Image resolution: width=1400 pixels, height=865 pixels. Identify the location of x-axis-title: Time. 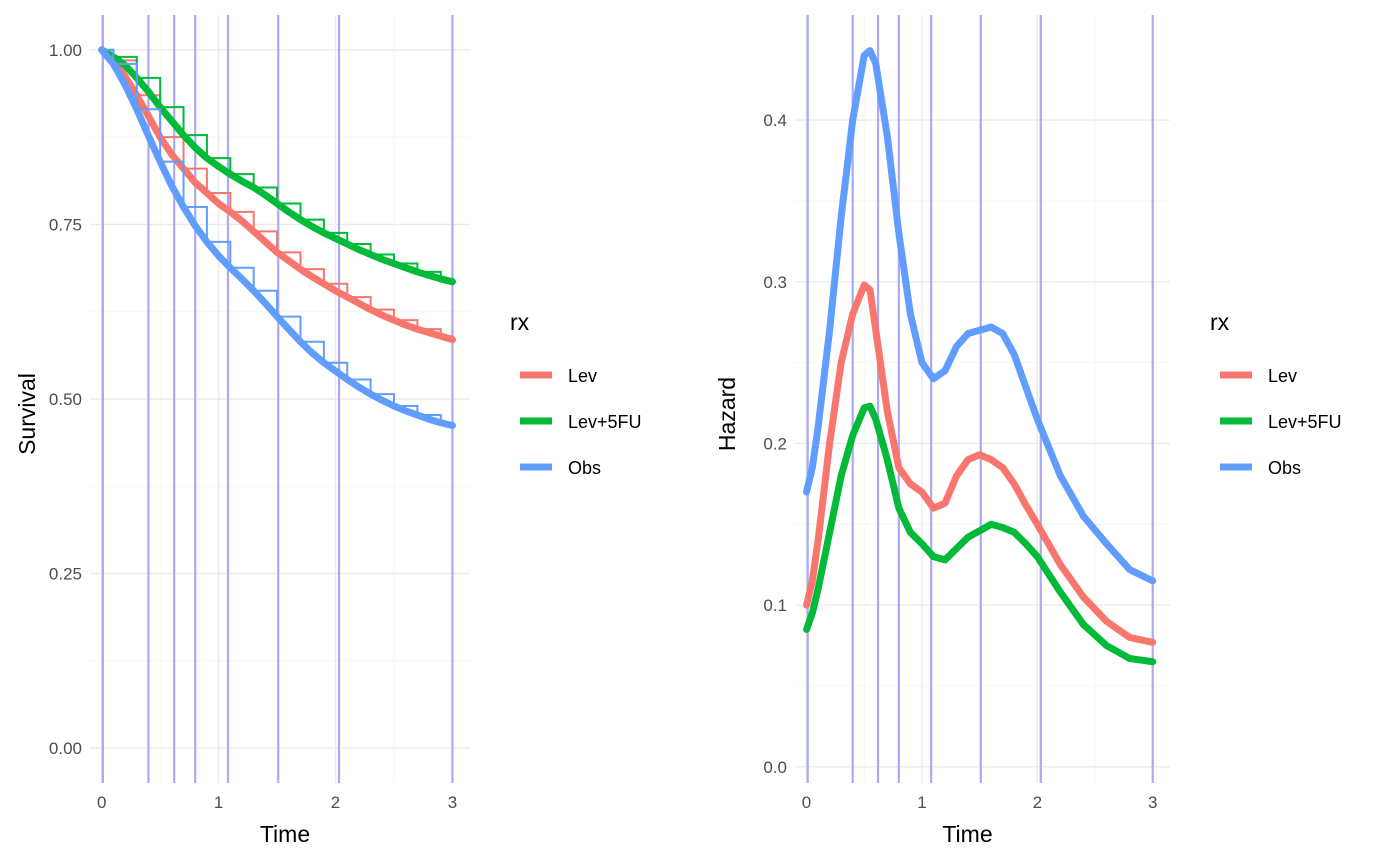
(967, 834).